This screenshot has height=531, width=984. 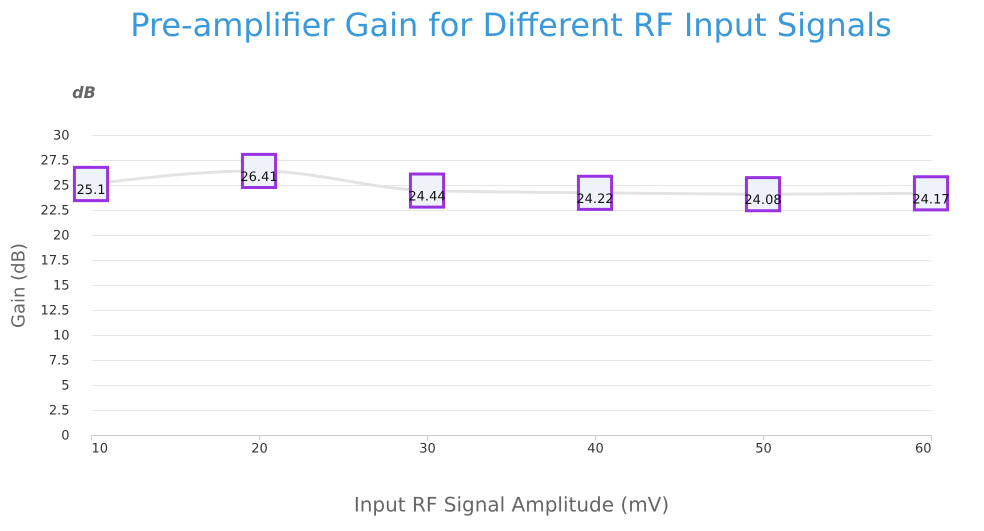 What do you see at coordinates (61, 186) in the screenshot?
I see `y-tick-label: 25` at bounding box center [61, 186].